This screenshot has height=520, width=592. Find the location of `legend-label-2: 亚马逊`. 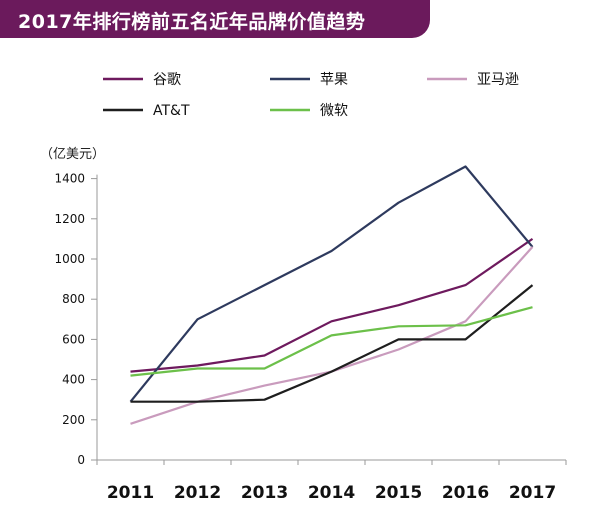

legend-label-2: 亚马逊 is located at coordinates (498, 80).